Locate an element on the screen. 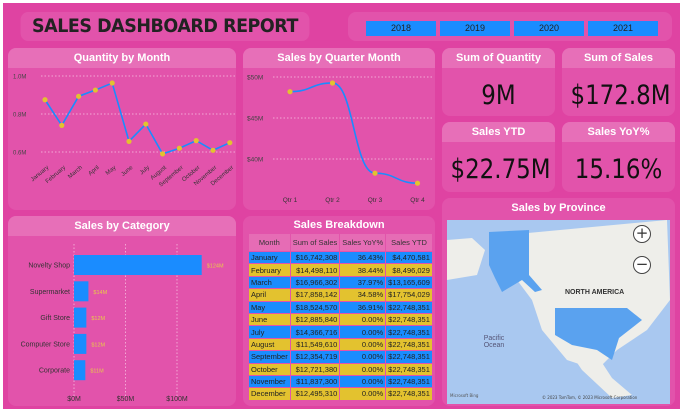  table-cell: August is located at coordinates (269, 344).